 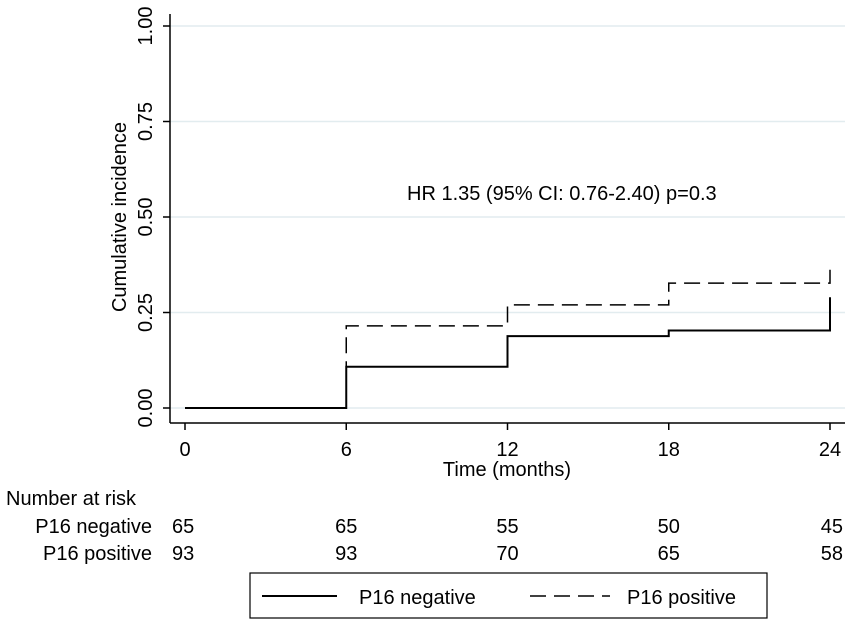 I want to click on y-tick-label: 0.50, so click(x=146, y=217).